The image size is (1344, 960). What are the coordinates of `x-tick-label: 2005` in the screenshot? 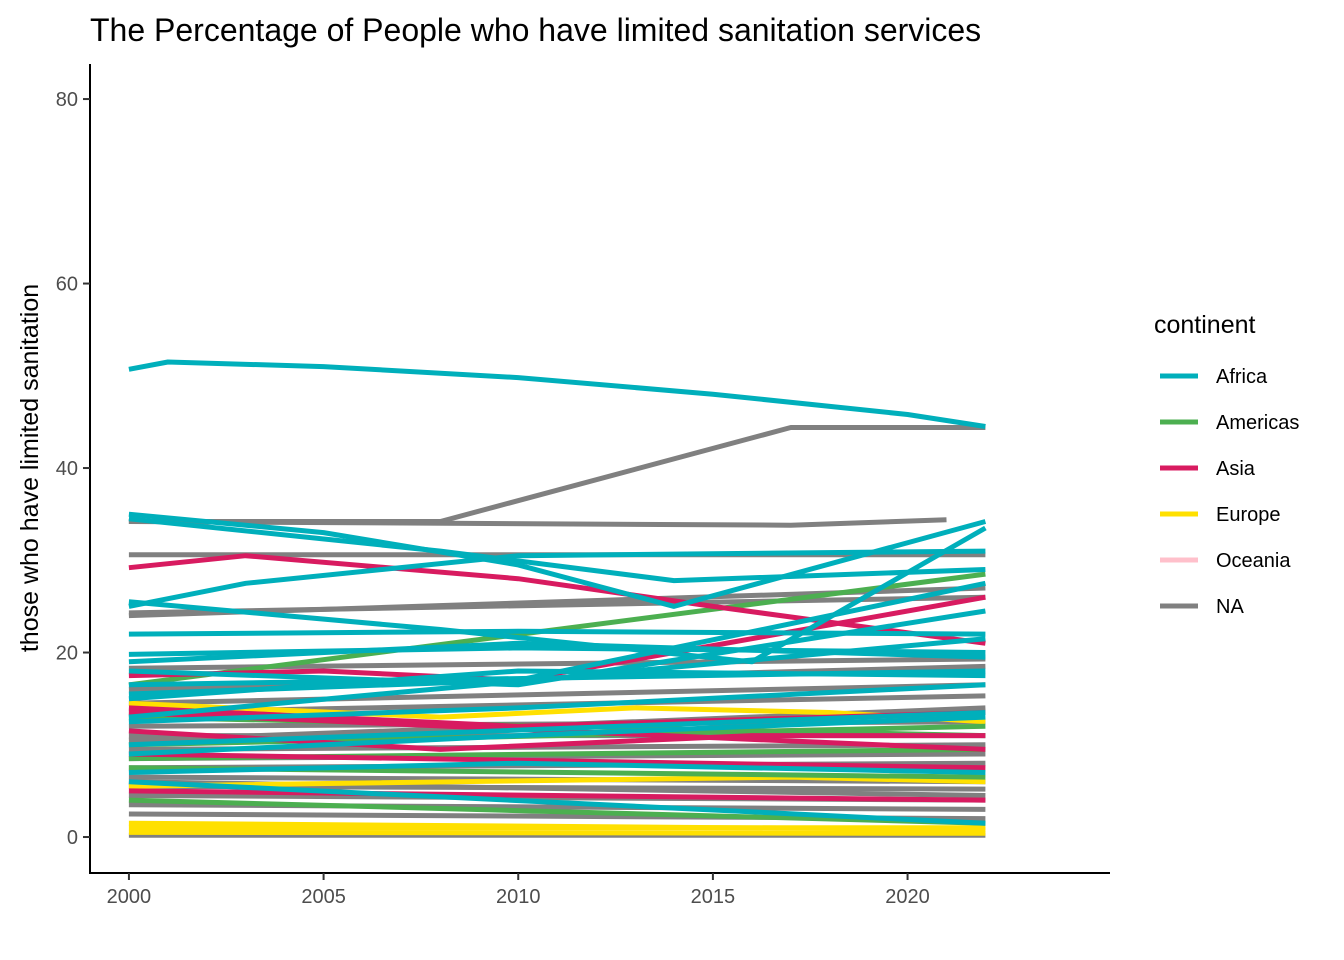 It's located at (323, 897).